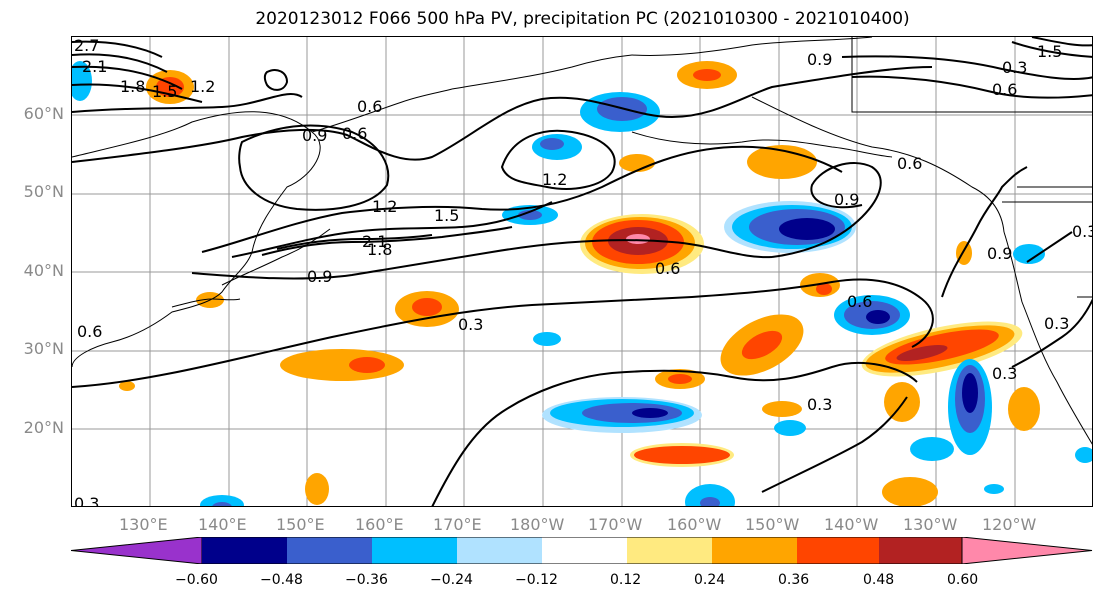 This screenshot has height=601, width=1105. I want to click on lon-label: 170°W, so click(615, 524).